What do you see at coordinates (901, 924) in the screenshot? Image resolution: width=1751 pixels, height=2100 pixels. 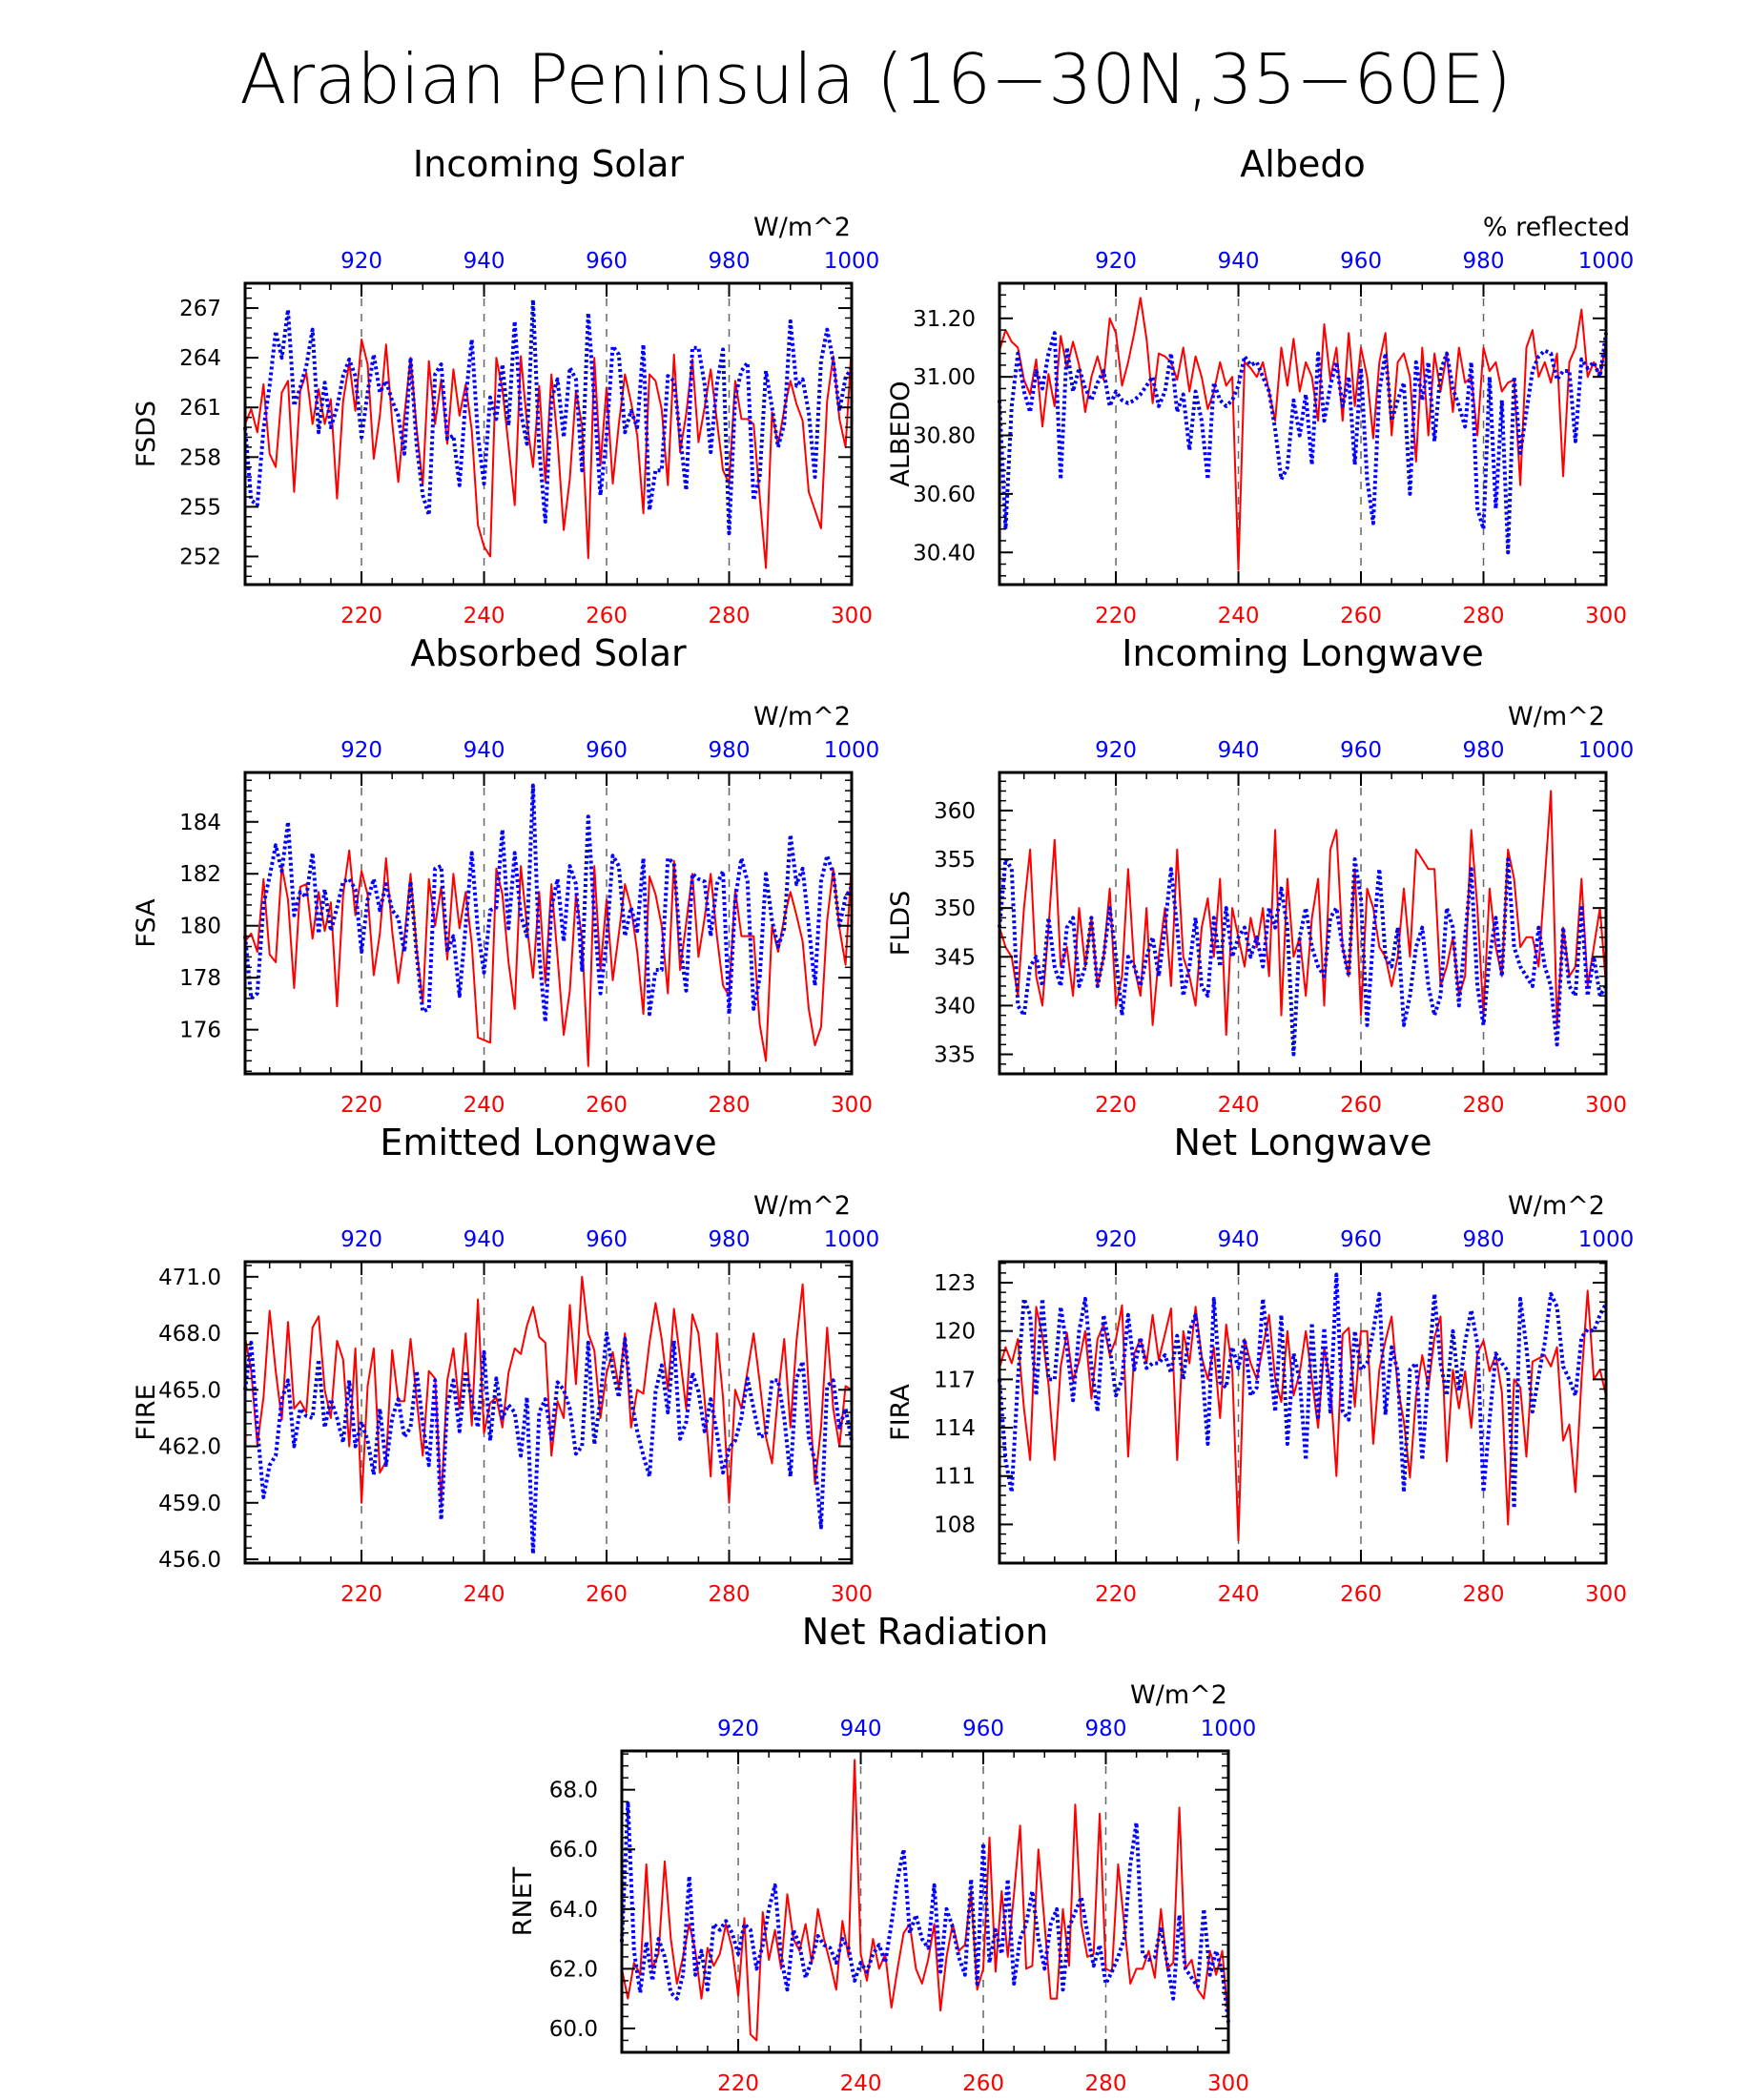 I see `y-axis-label: FLDS` at bounding box center [901, 924].